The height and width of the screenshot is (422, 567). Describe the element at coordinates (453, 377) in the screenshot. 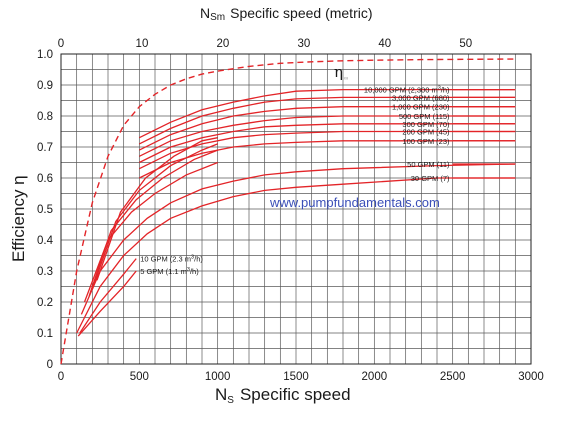

I see `x-tick-label: 2500` at that location.